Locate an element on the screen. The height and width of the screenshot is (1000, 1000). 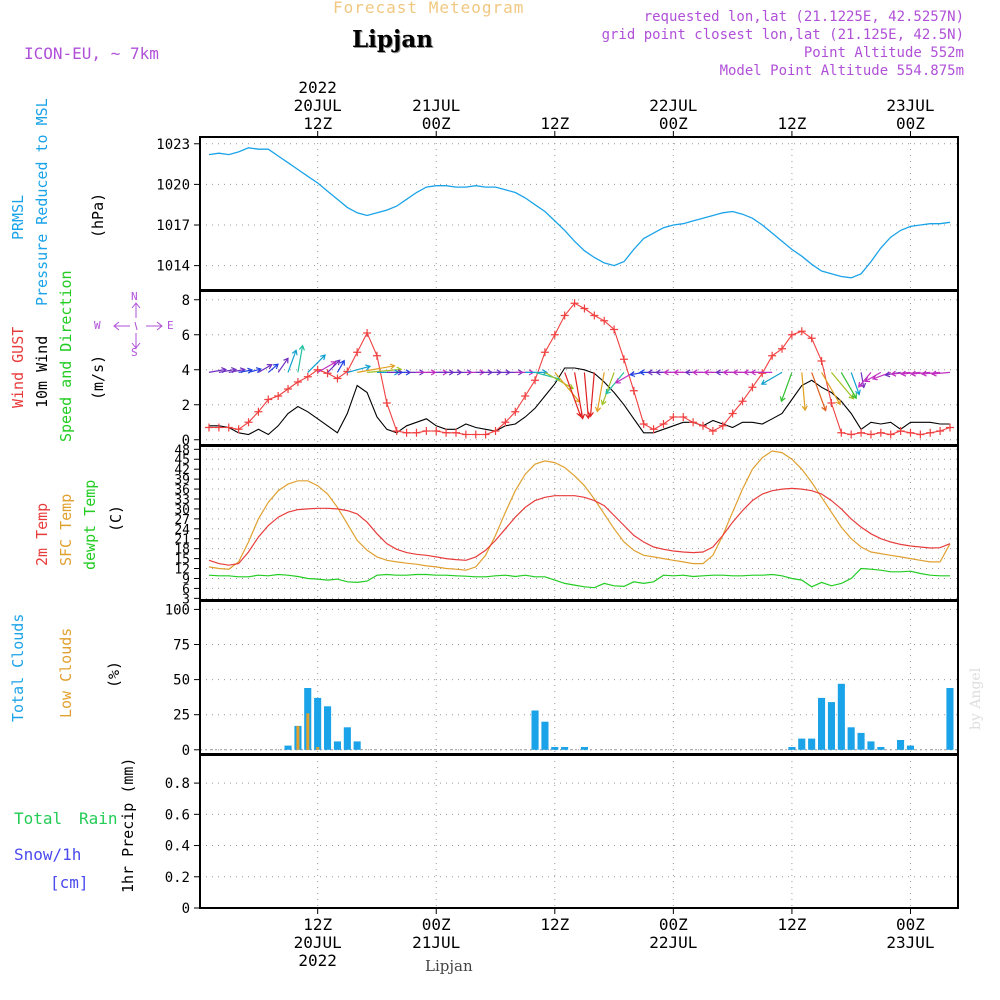
wind-10m-line is located at coordinates (579, 401).